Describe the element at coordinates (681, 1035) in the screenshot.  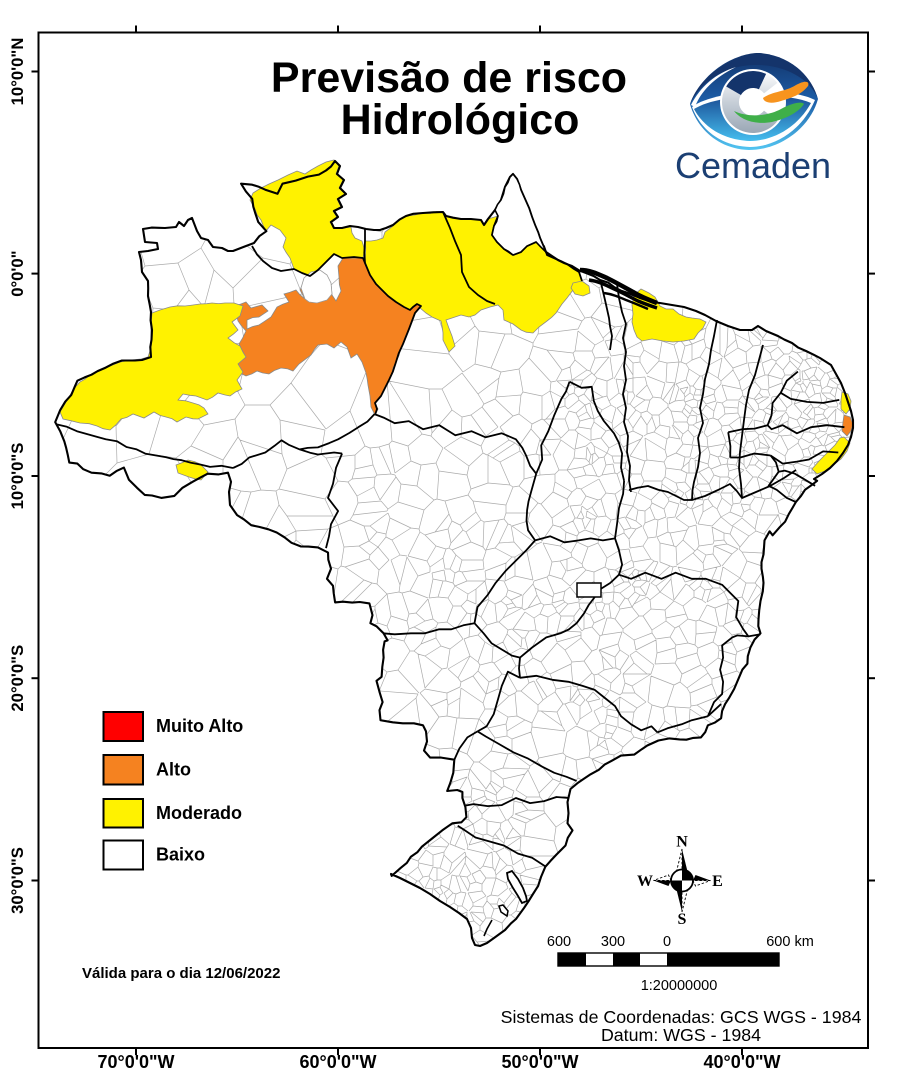
I see `svg-text: Datum: WGS - 1984` at that location.